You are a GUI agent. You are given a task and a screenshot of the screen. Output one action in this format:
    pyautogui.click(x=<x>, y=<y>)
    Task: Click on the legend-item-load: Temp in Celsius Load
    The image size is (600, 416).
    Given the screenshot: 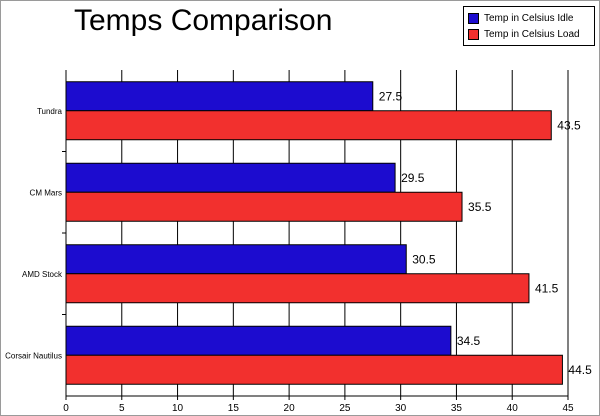 What is the action you would take?
    pyautogui.click(x=524, y=34)
    